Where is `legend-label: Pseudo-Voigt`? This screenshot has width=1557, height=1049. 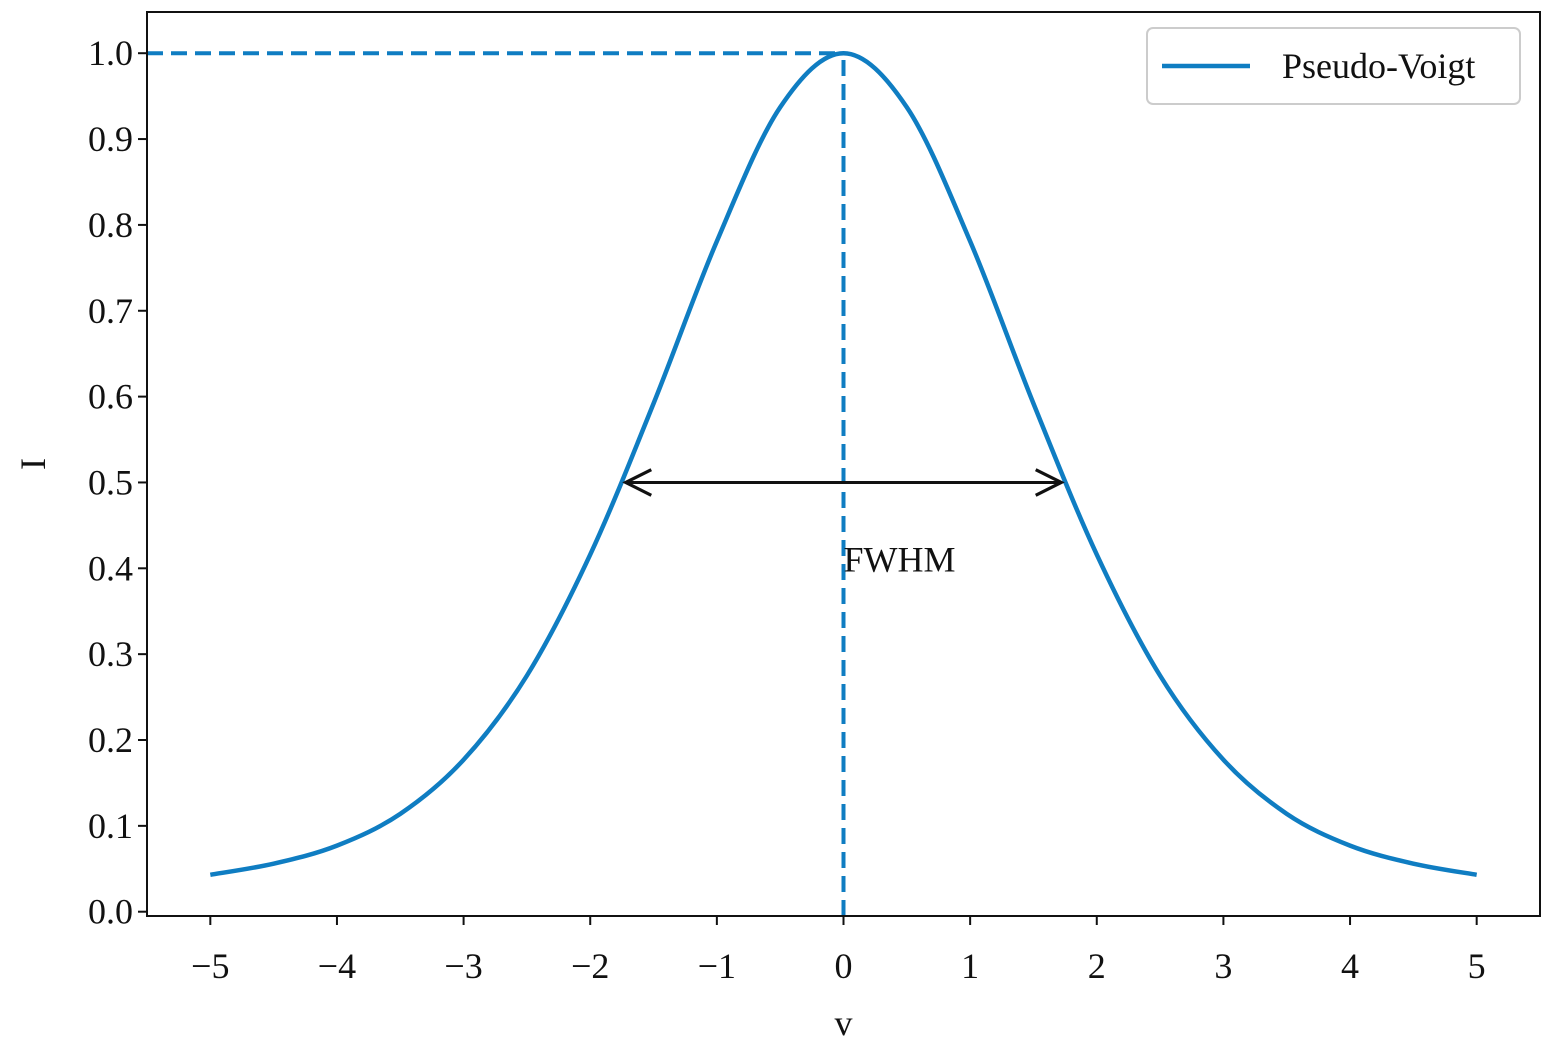 legend-label: Pseudo-Voigt is located at coordinates (1378, 66).